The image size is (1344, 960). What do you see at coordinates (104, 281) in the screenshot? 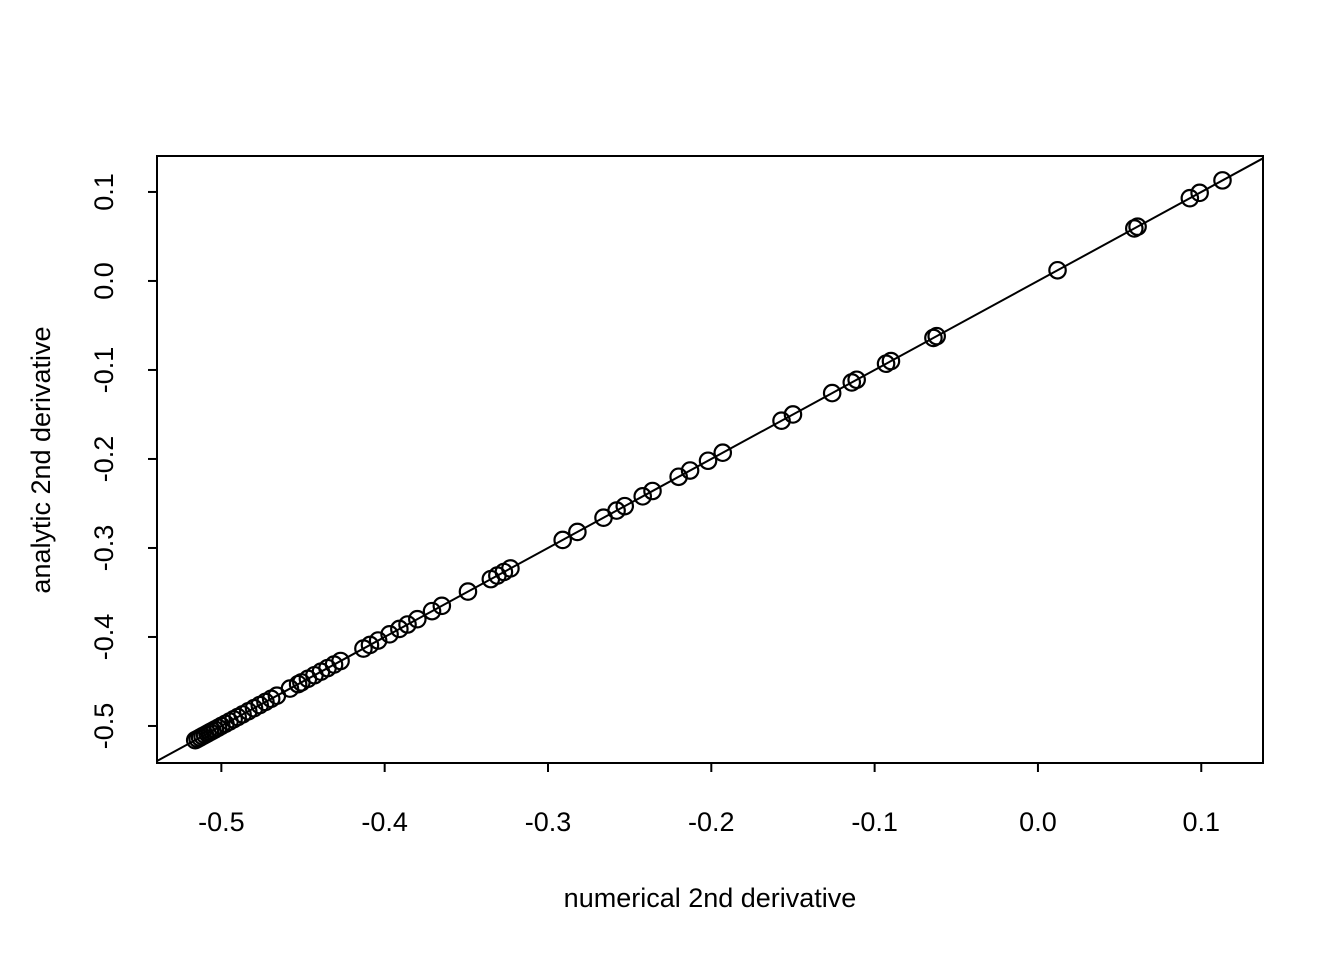
I see `y-tick-label: 0.0` at bounding box center [104, 281].